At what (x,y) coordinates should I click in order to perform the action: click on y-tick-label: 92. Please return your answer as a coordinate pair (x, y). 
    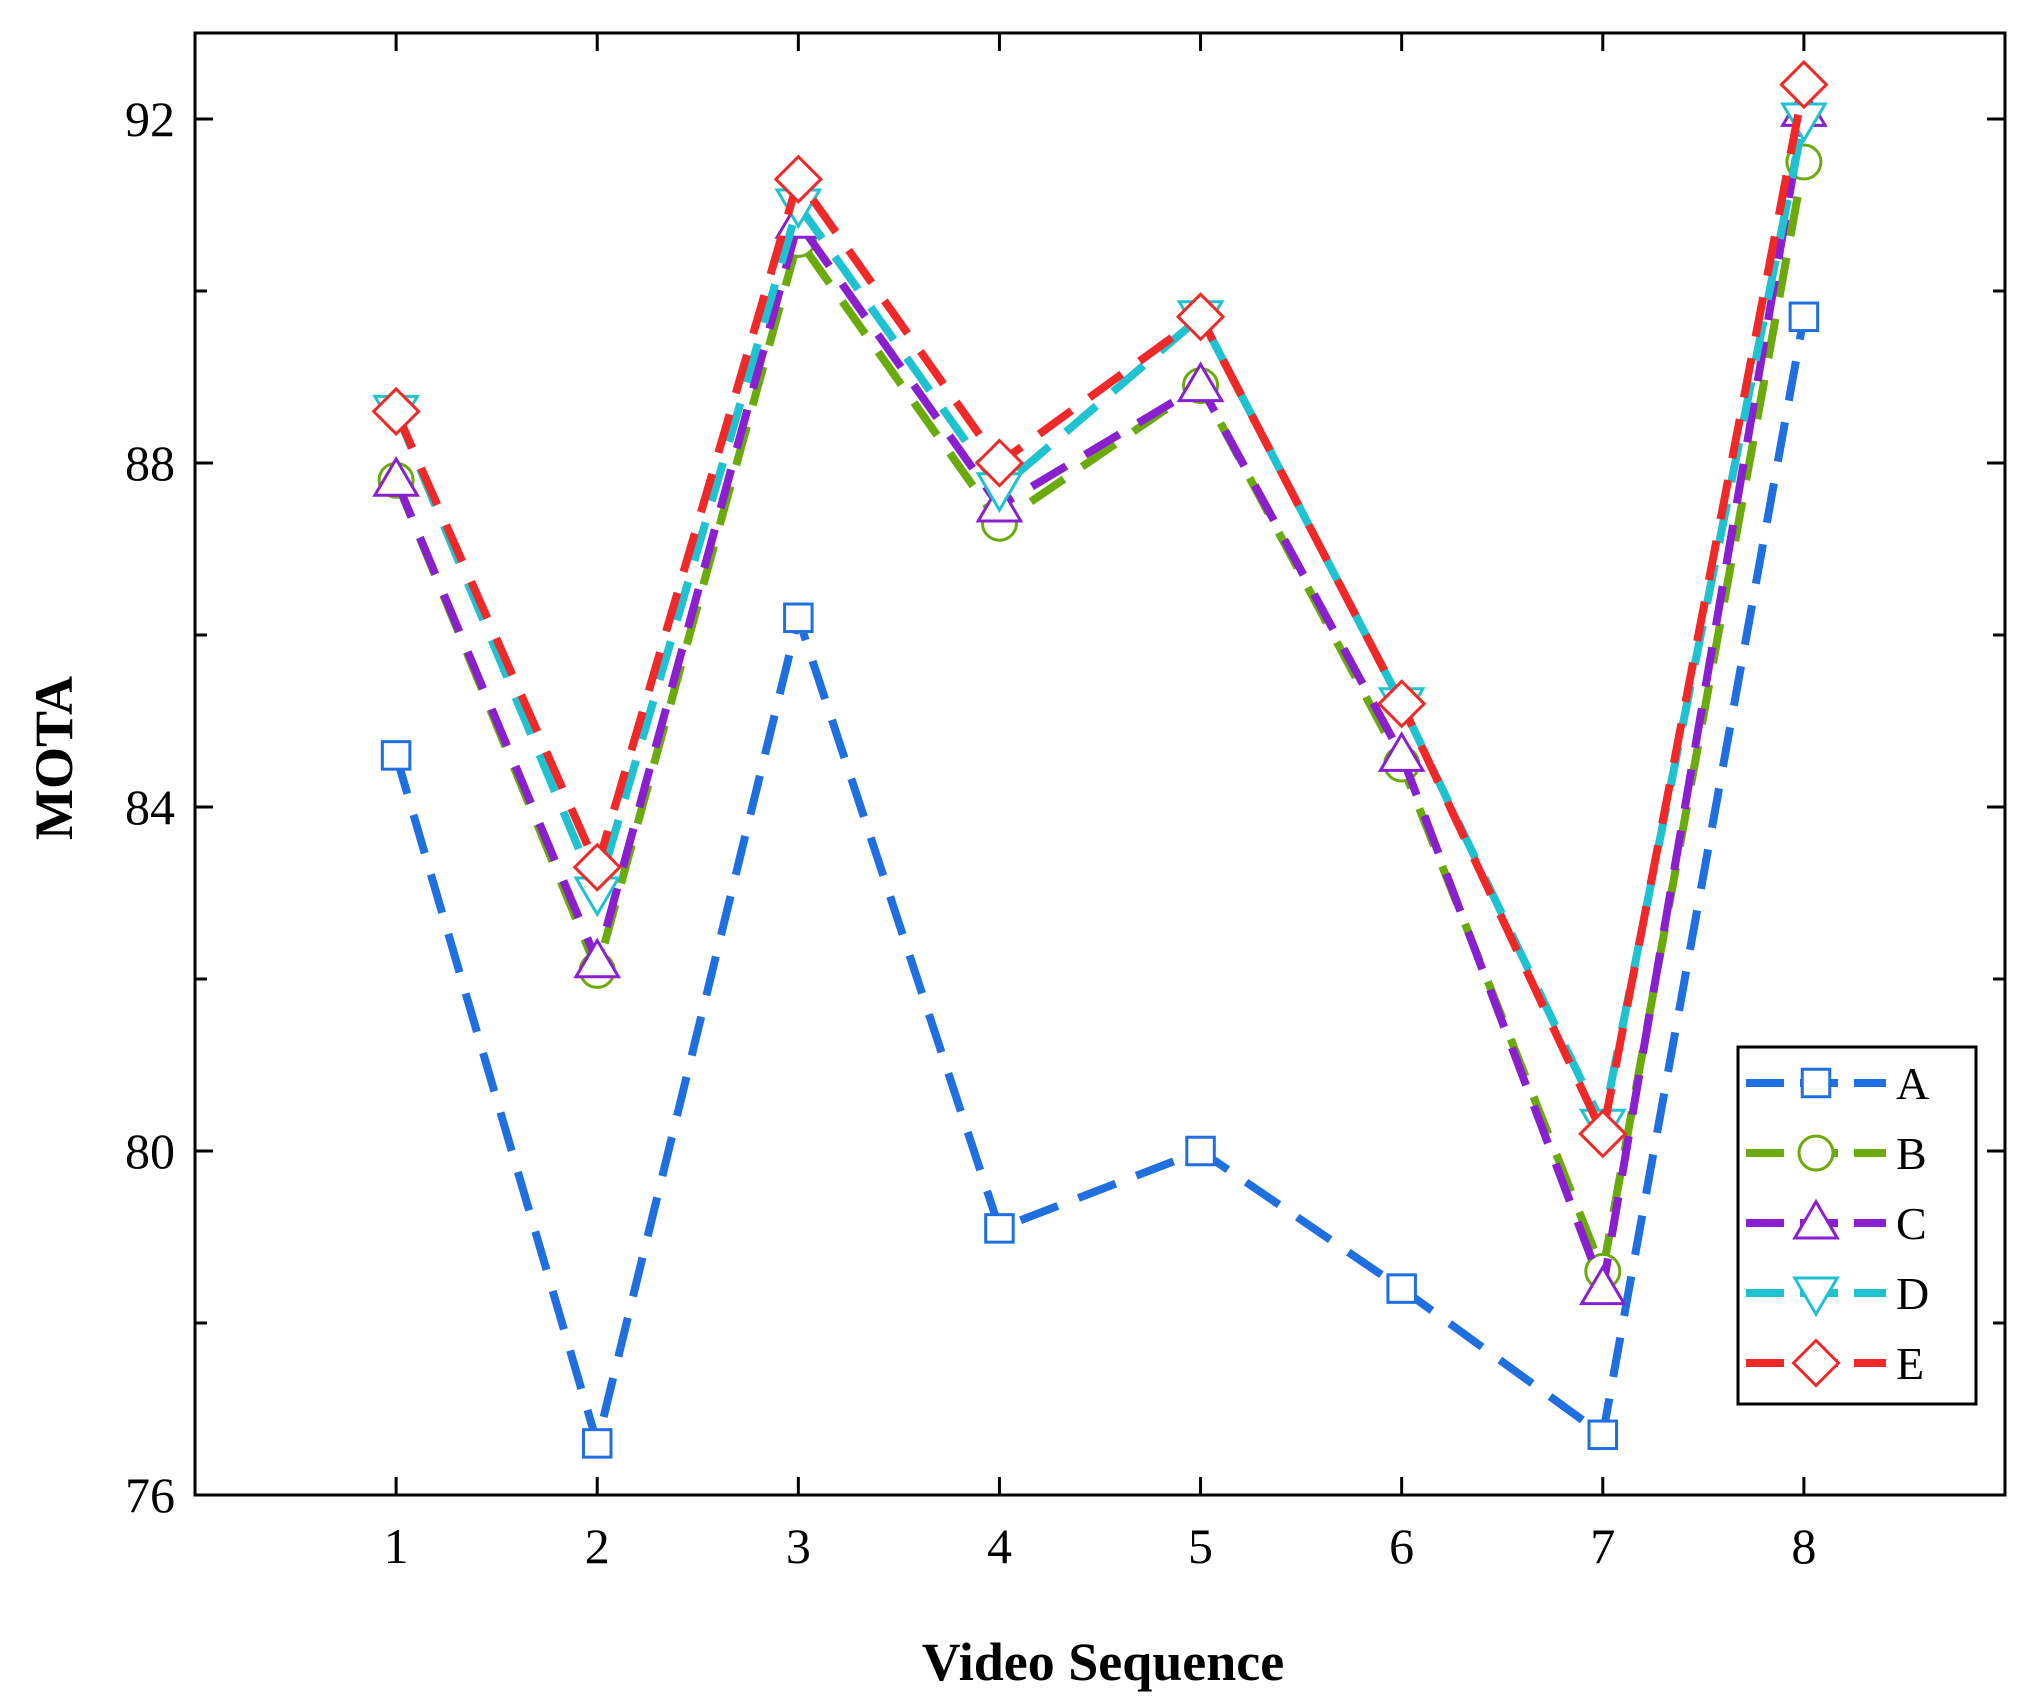
    Looking at the image, I should click on (150, 119).